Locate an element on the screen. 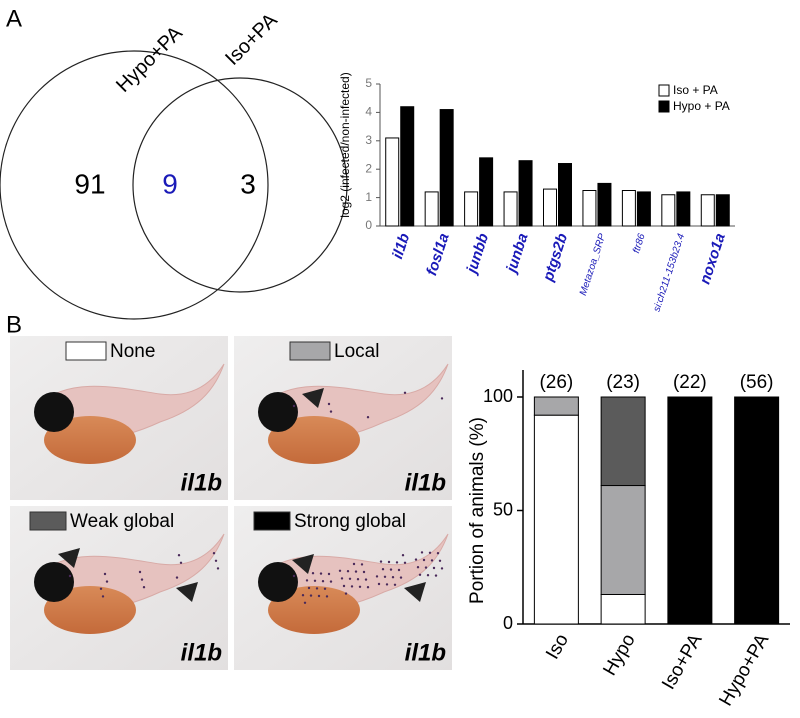 Image resolution: width=800 pixels, height=718 pixels. x-tick-label: Metazoa_SRP is located at coordinates (593, 264).